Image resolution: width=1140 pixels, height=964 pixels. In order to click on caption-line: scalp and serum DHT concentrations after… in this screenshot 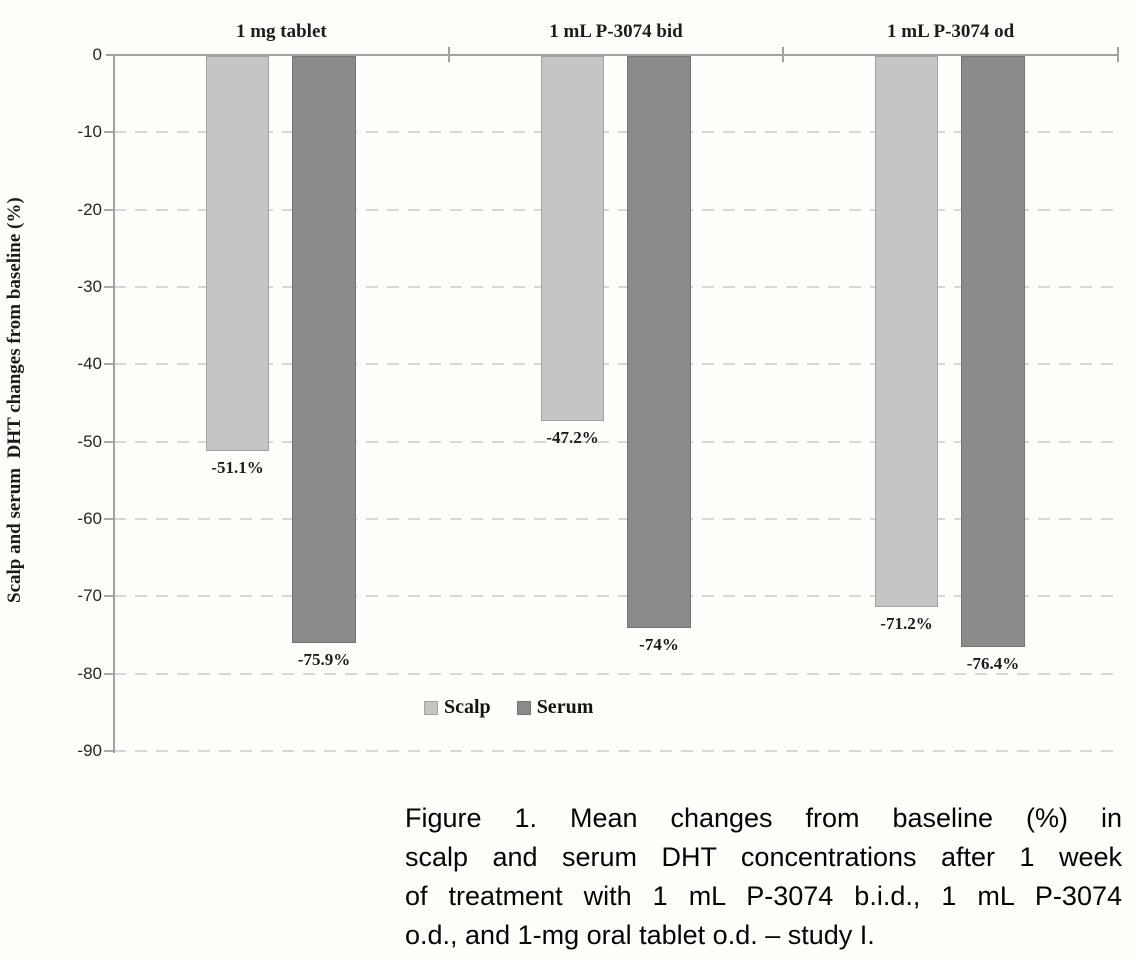, I will do `click(763, 857)`.